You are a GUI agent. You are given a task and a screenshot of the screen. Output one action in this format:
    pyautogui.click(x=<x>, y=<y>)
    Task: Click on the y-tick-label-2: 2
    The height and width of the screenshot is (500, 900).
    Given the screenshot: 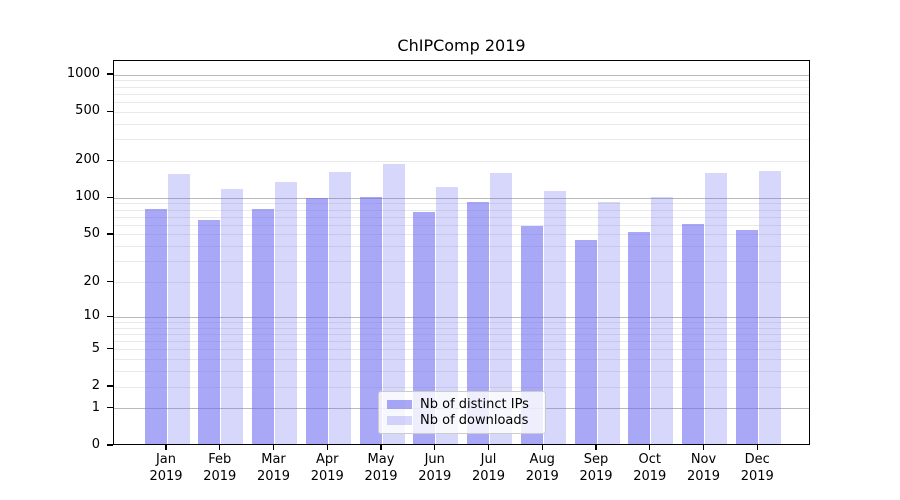 What is the action you would take?
    pyautogui.click(x=95, y=386)
    